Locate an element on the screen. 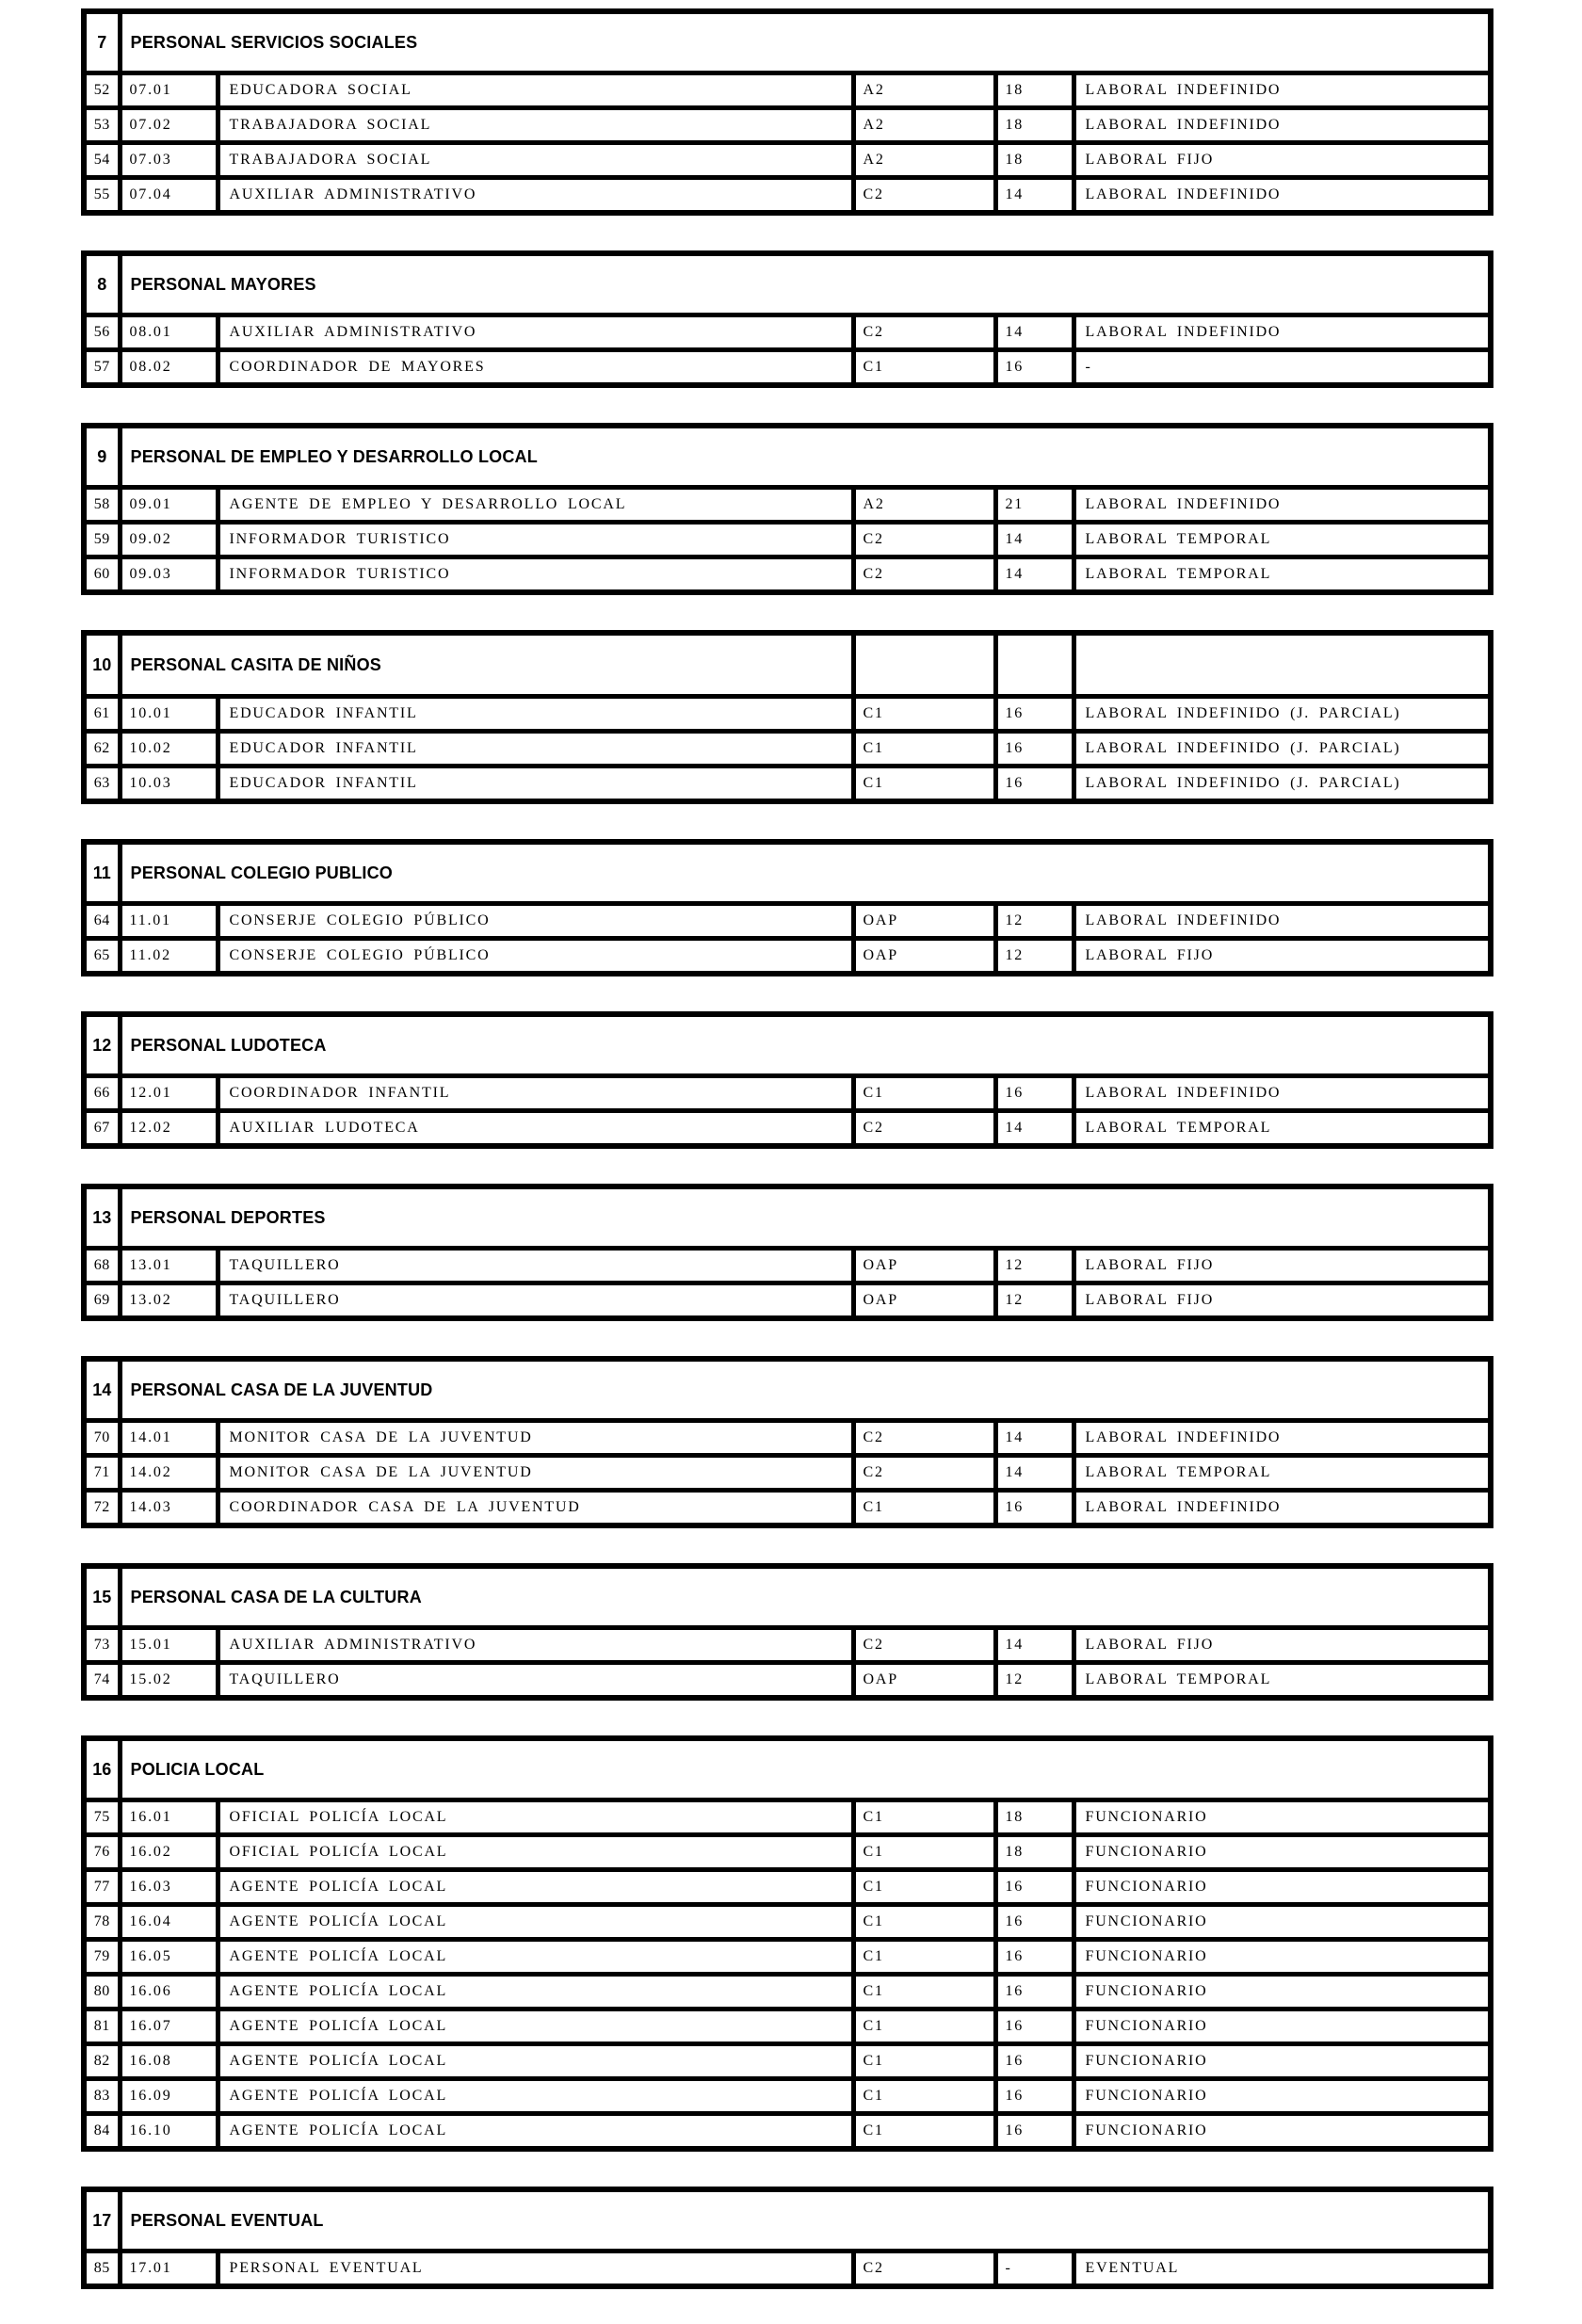  row-number-cell: 53 is located at coordinates (101, 125).